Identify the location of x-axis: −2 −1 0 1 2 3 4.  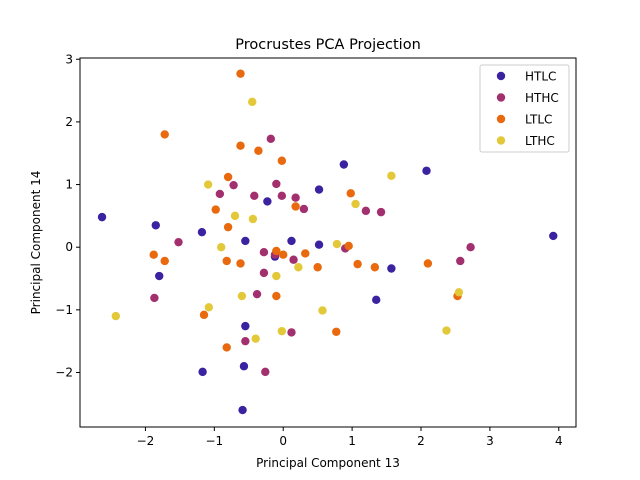
(350, 437).